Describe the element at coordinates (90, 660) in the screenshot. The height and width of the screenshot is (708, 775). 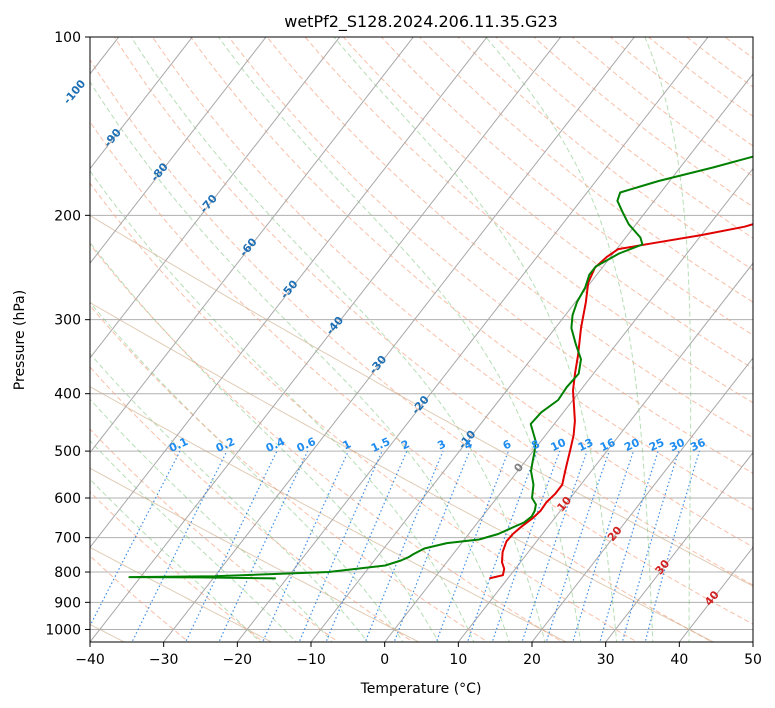
I see `x-tick-label: −40` at that location.